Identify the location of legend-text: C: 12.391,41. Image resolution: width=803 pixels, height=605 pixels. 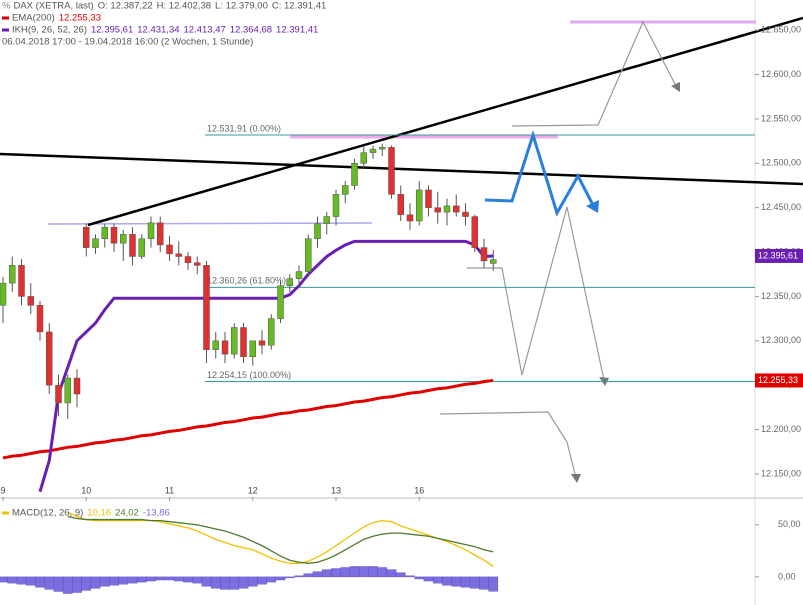
(299, 6).